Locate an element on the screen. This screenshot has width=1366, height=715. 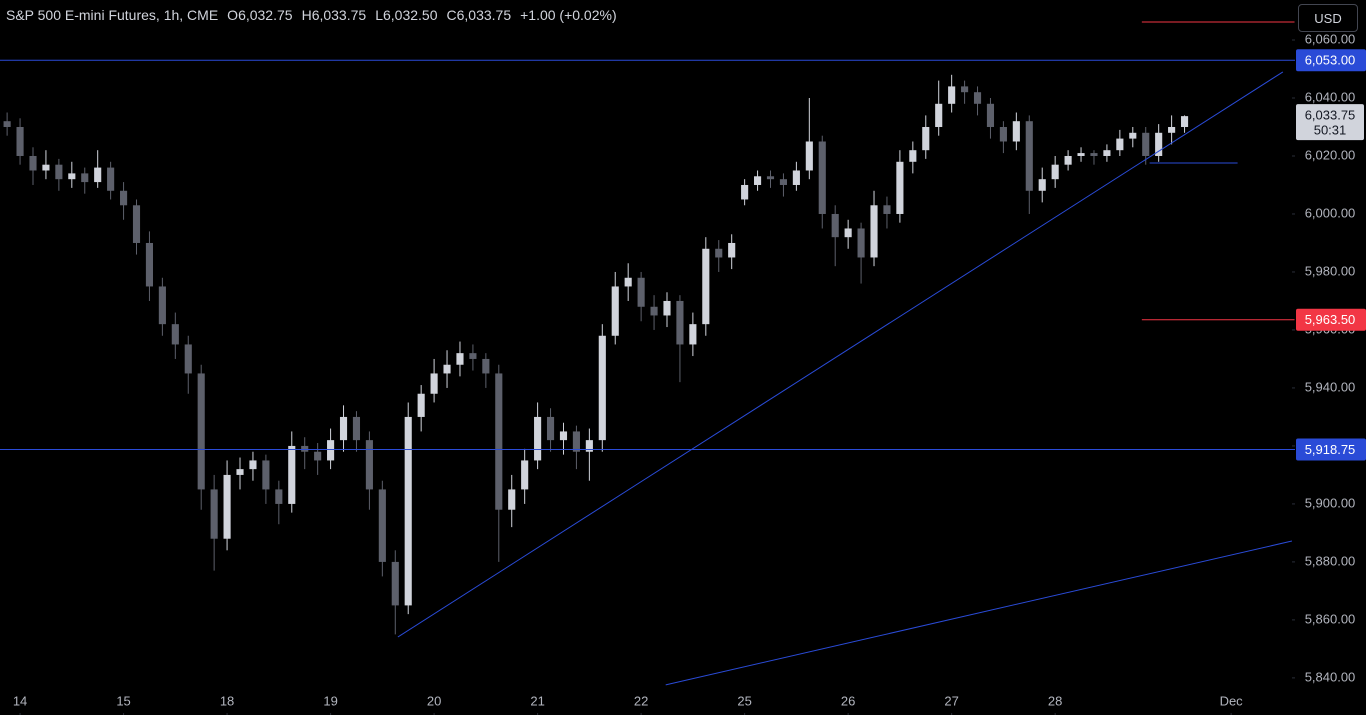
x-tick-label: 27 is located at coordinates (951, 700).